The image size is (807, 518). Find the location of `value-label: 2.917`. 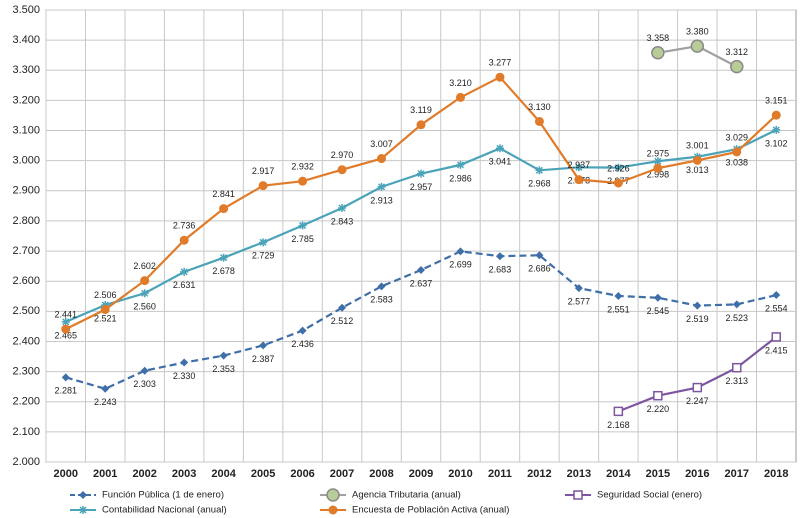

value-label: 2.917 is located at coordinates (263, 171).